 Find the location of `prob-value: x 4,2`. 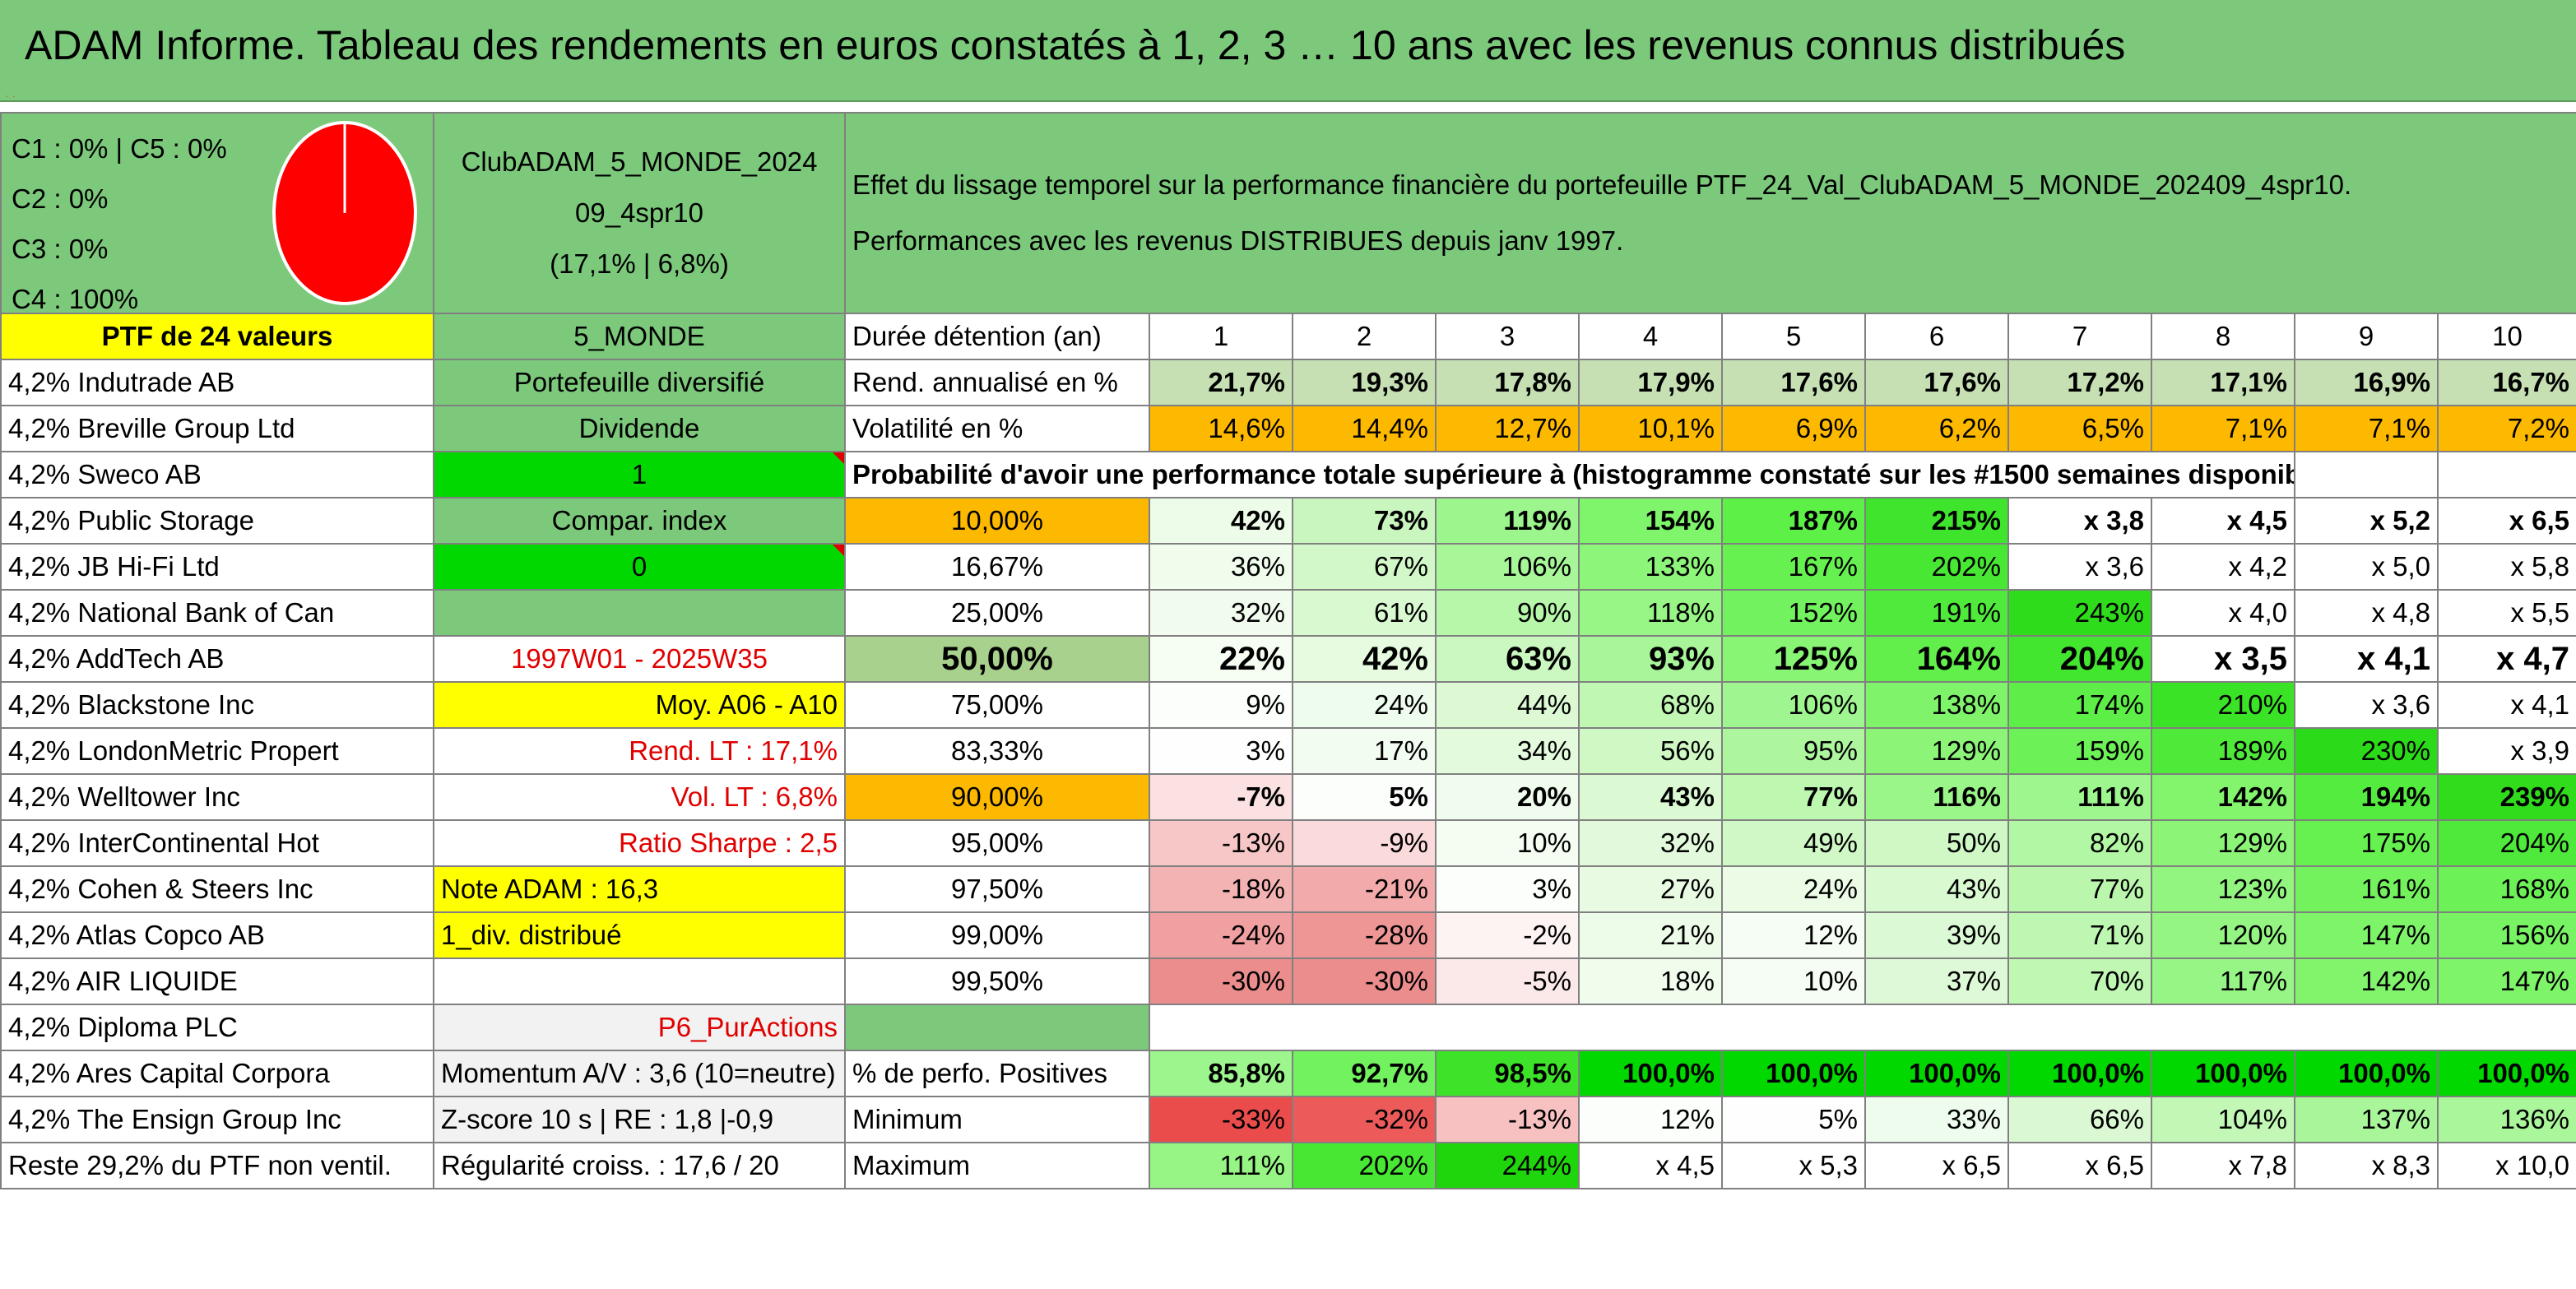

prob-value: x 4,2 is located at coordinates (2223, 567).